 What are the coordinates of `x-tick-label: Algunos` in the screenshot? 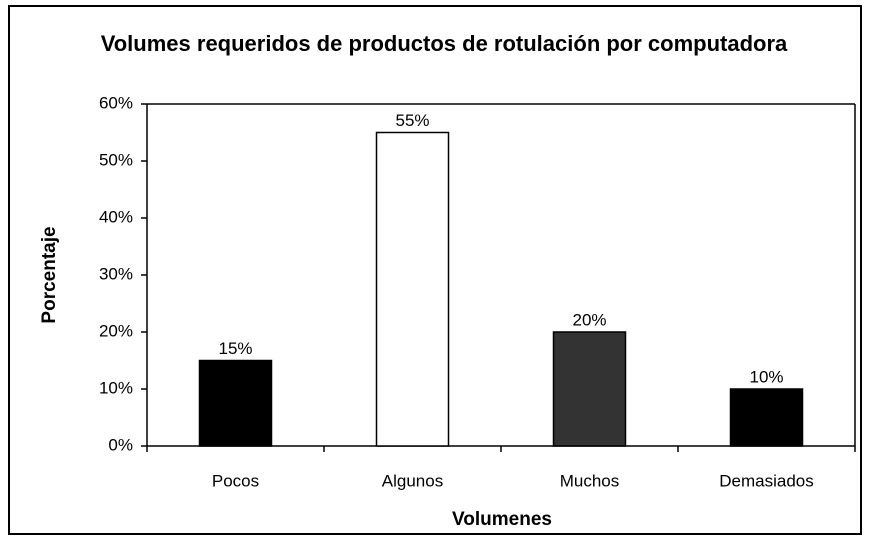 It's located at (412, 480).